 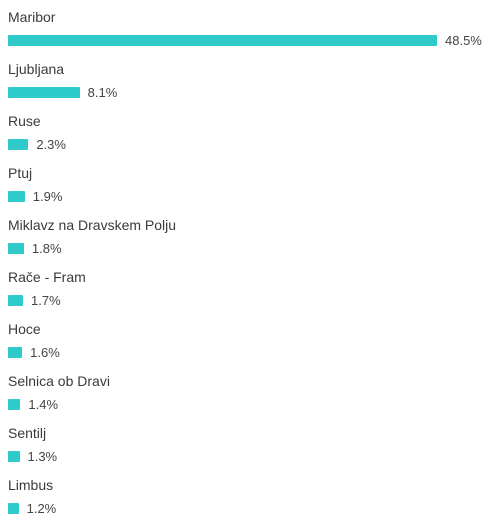 I want to click on category-label: Miklavz na Dravskem Polju, so click(x=92, y=225).